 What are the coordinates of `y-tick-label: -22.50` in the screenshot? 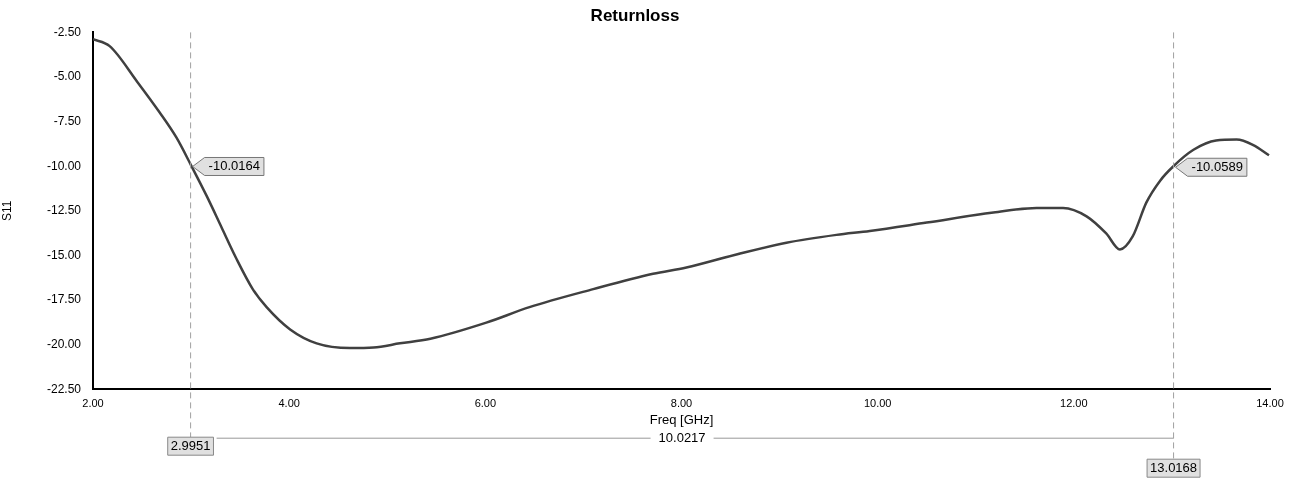 It's located at (64, 388).